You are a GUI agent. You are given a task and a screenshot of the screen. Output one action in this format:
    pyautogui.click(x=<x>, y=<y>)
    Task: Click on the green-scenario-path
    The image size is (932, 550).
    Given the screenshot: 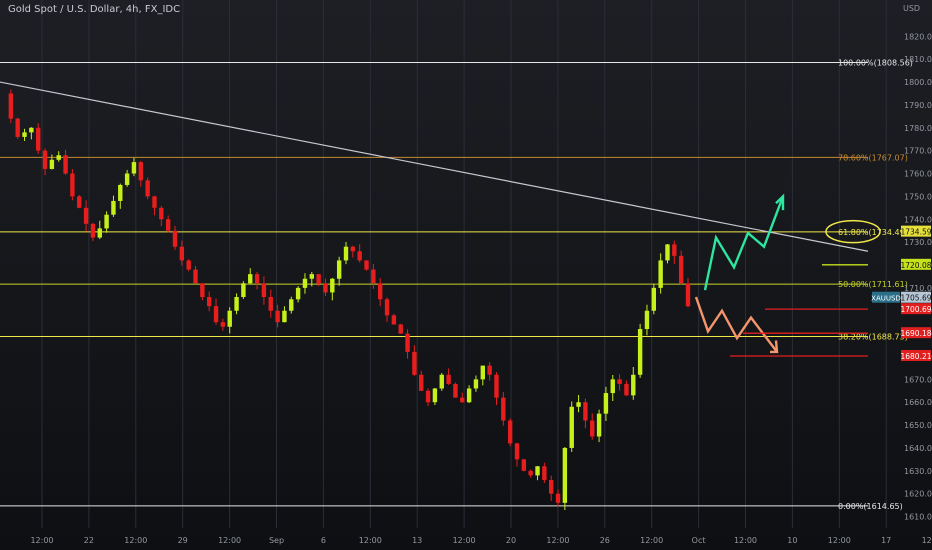 What is the action you would take?
    pyautogui.click(x=744, y=243)
    